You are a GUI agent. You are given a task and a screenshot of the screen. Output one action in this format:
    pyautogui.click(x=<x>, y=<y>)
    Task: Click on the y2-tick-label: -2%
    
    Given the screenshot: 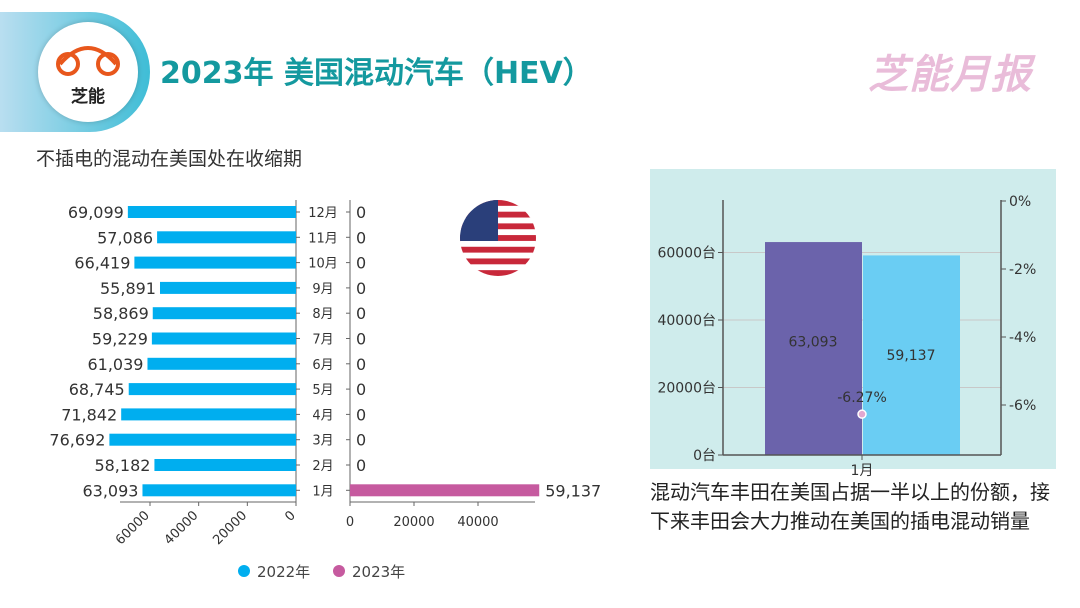 What is the action you would take?
    pyautogui.click(x=1022, y=270)
    